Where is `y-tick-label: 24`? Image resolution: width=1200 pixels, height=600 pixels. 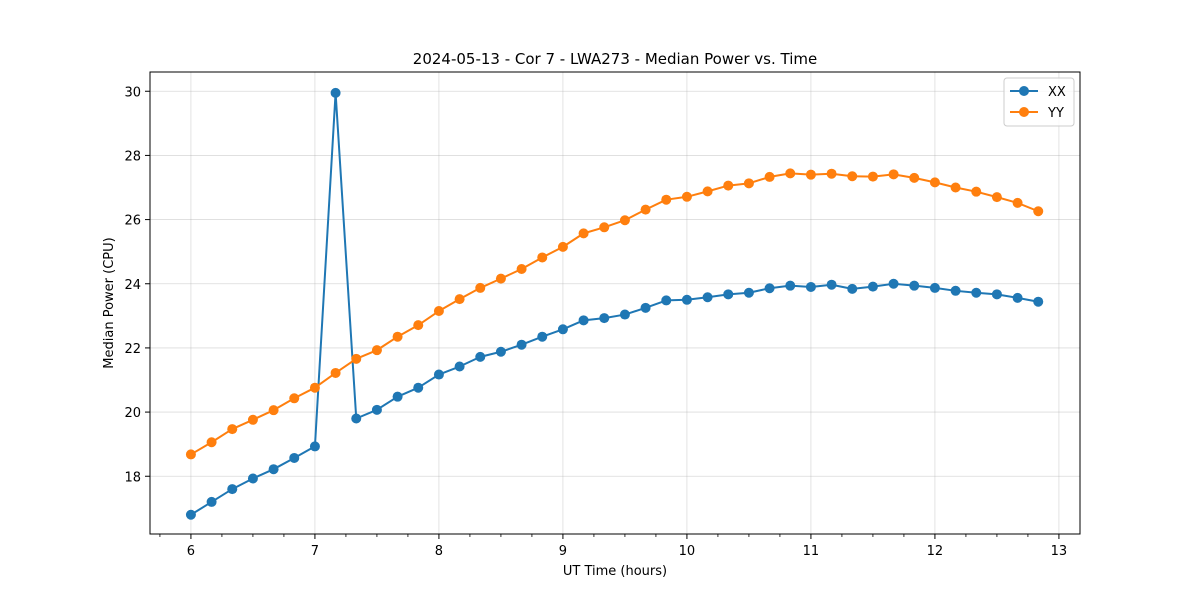
y-tick-label: 24 is located at coordinates (132, 285).